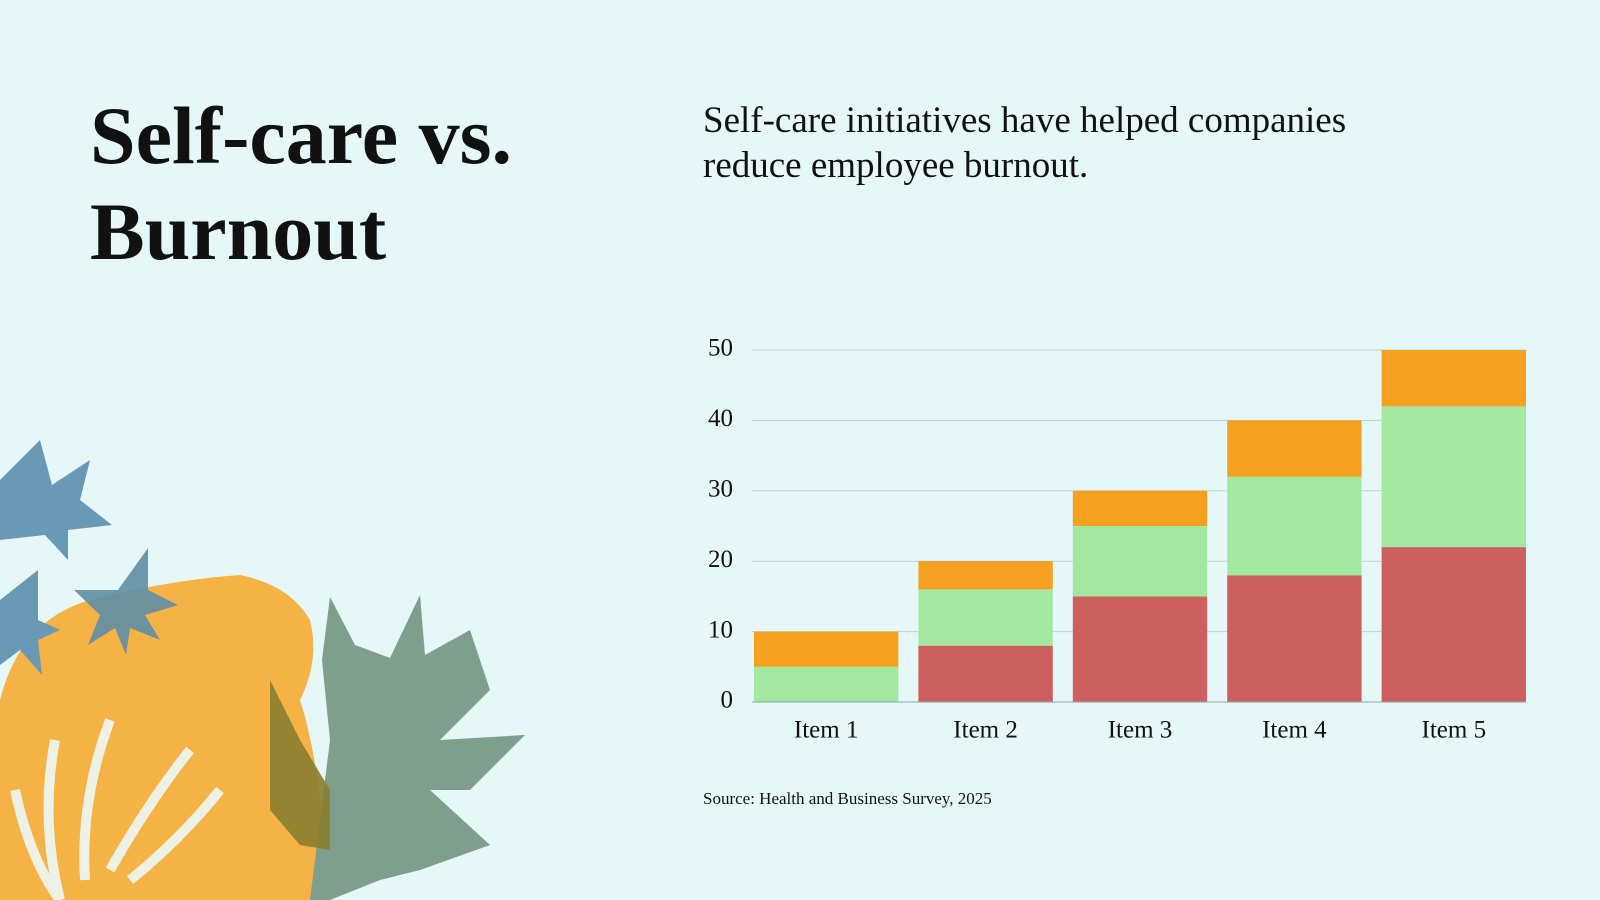  Describe the element at coordinates (720, 629) in the screenshot. I see `y-tick-label: 10` at that location.